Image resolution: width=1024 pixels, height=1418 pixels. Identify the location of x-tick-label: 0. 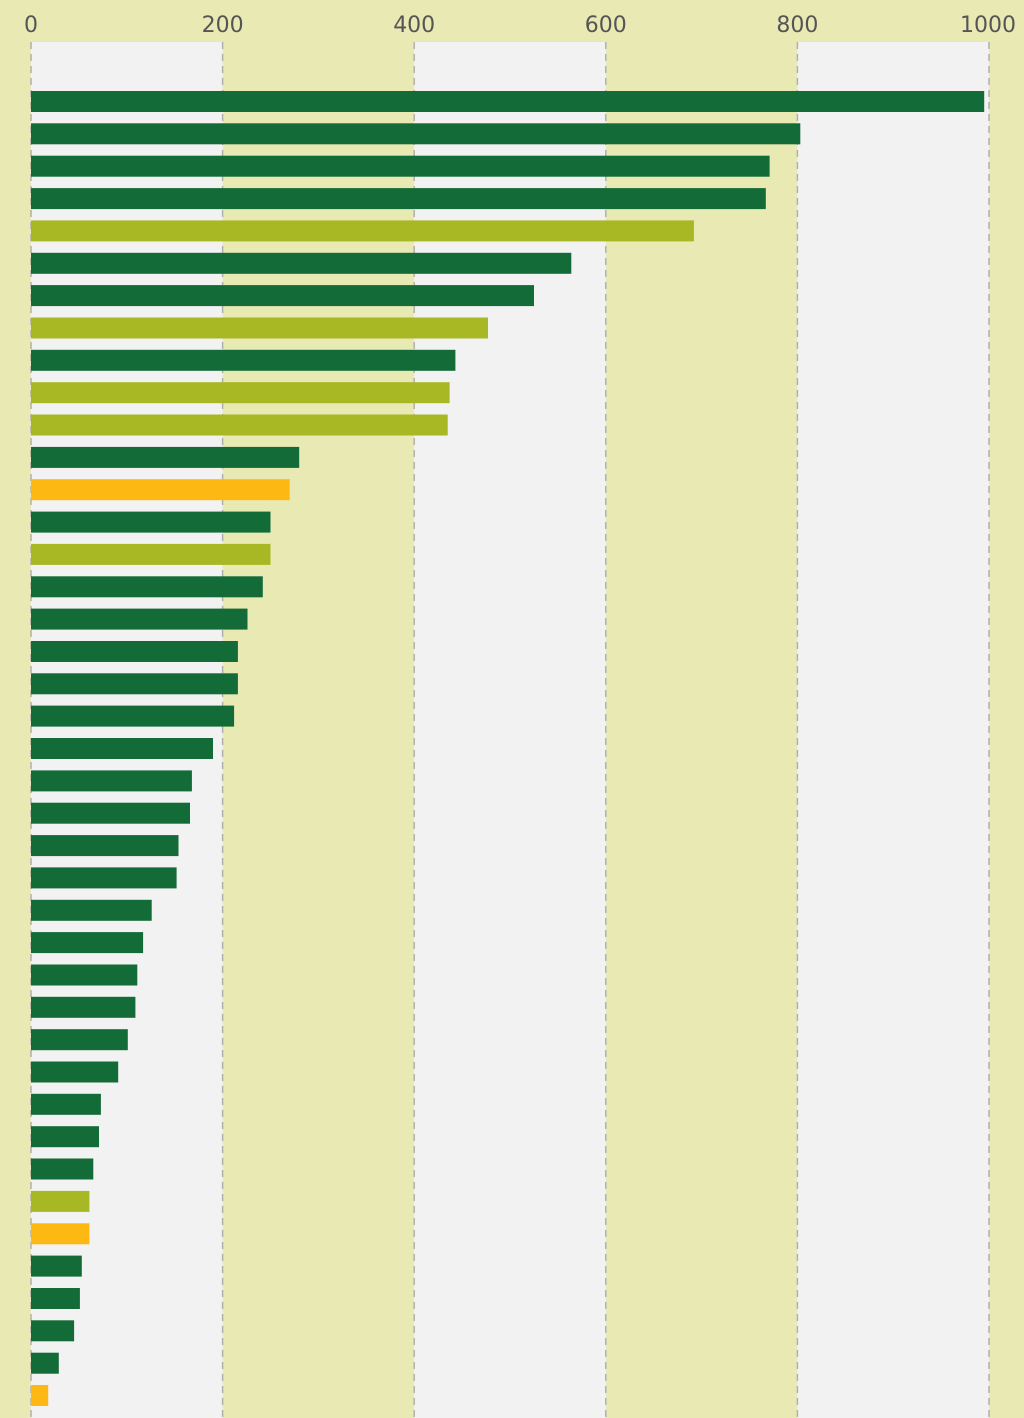
(31, 25).